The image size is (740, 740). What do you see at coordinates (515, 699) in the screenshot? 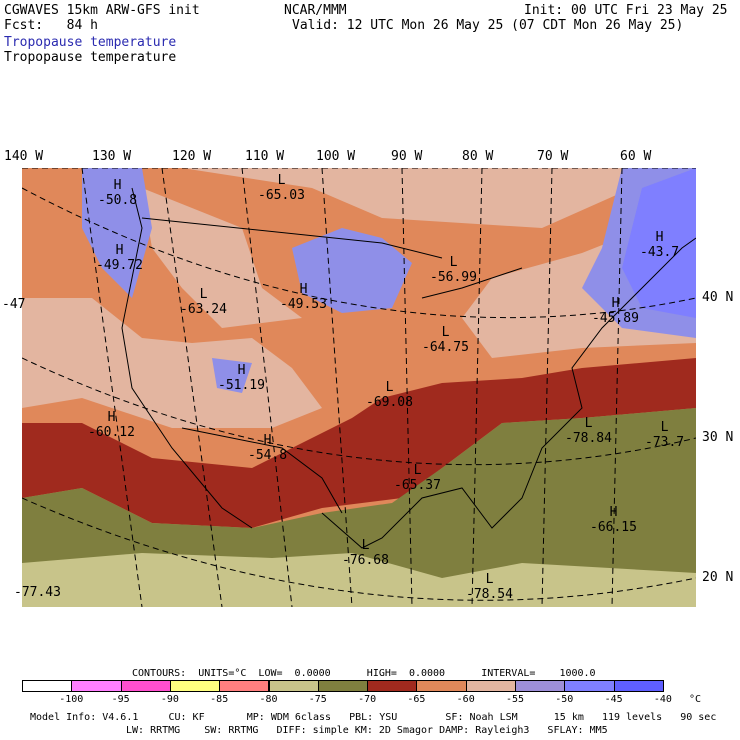
I see `colorbar-tick-label: -55` at bounding box center [515, 699].